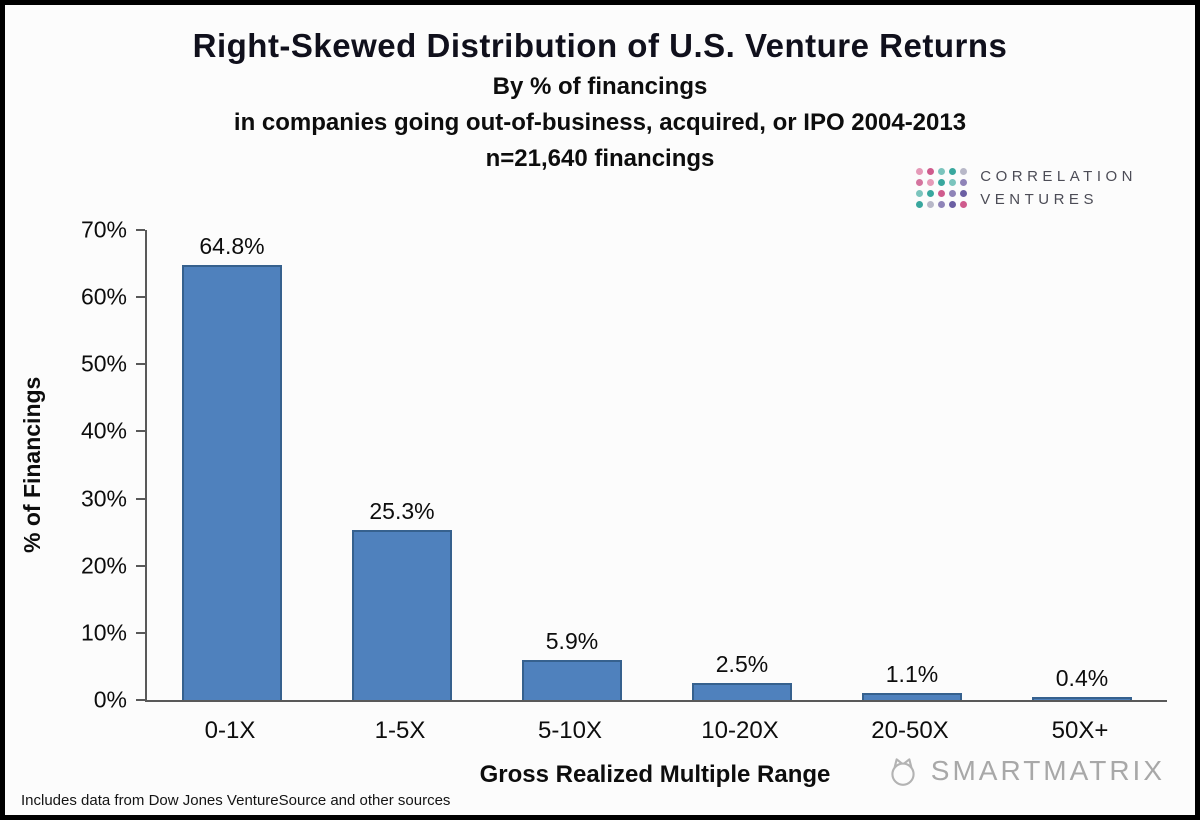 This screenshot has width=1200, height=820. What do you see at coordinates (1039, 200) in the screenshot?
I see `logo-text-line-2: VENTURES` at bounding box center [1039, 200].